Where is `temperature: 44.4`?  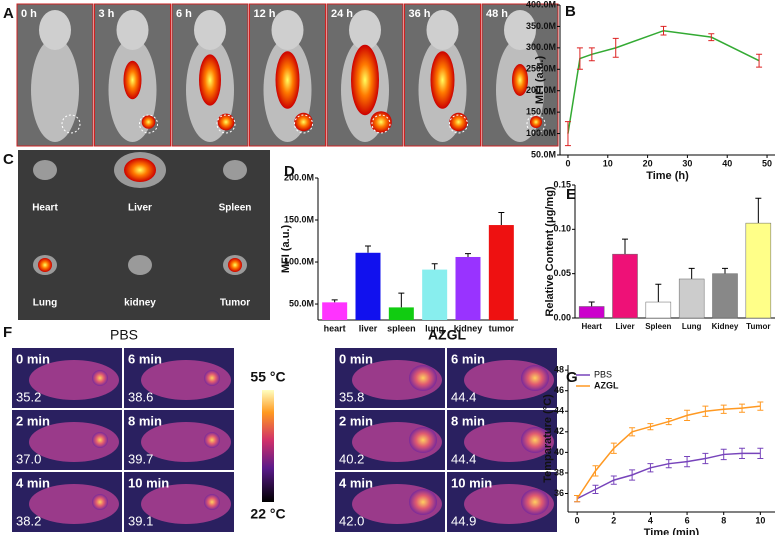
temperature: 44.4 is located at coordinates (463, 458).